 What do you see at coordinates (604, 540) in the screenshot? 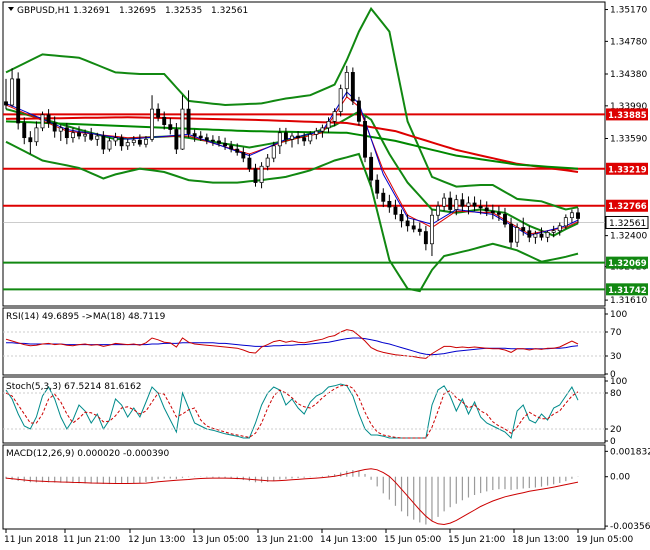
I see `time-tick-label: 19 Jun 05:00` at bounding box center [604, 540].